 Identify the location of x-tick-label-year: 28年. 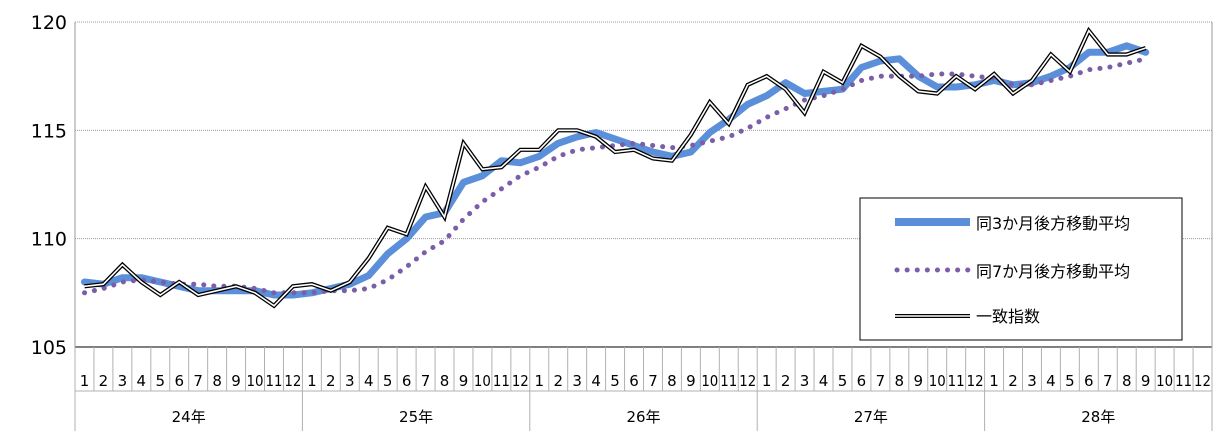
(1098, 417).